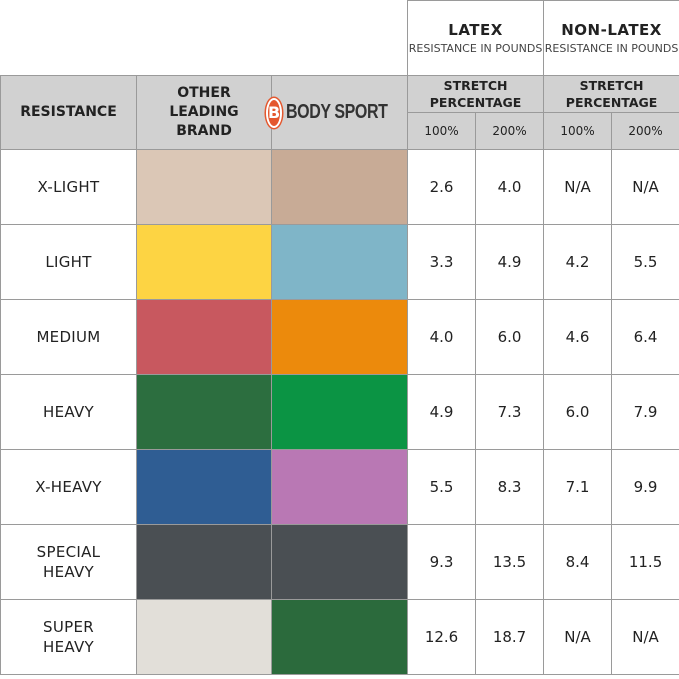 The image size is (679, 679). Describe the element at coordinates (442, 262) in the screenshot. I see `latex-100-value: 3.3` at that location.